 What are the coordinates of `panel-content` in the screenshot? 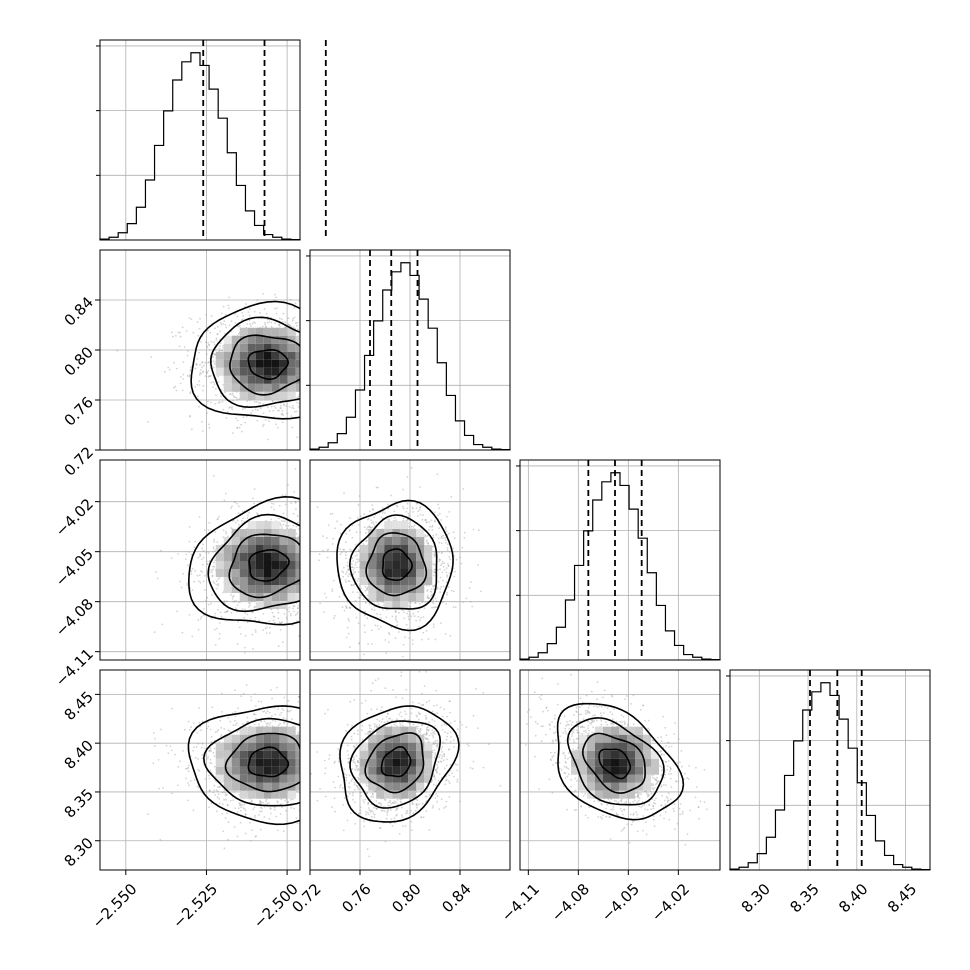 It's located at (205, 350).